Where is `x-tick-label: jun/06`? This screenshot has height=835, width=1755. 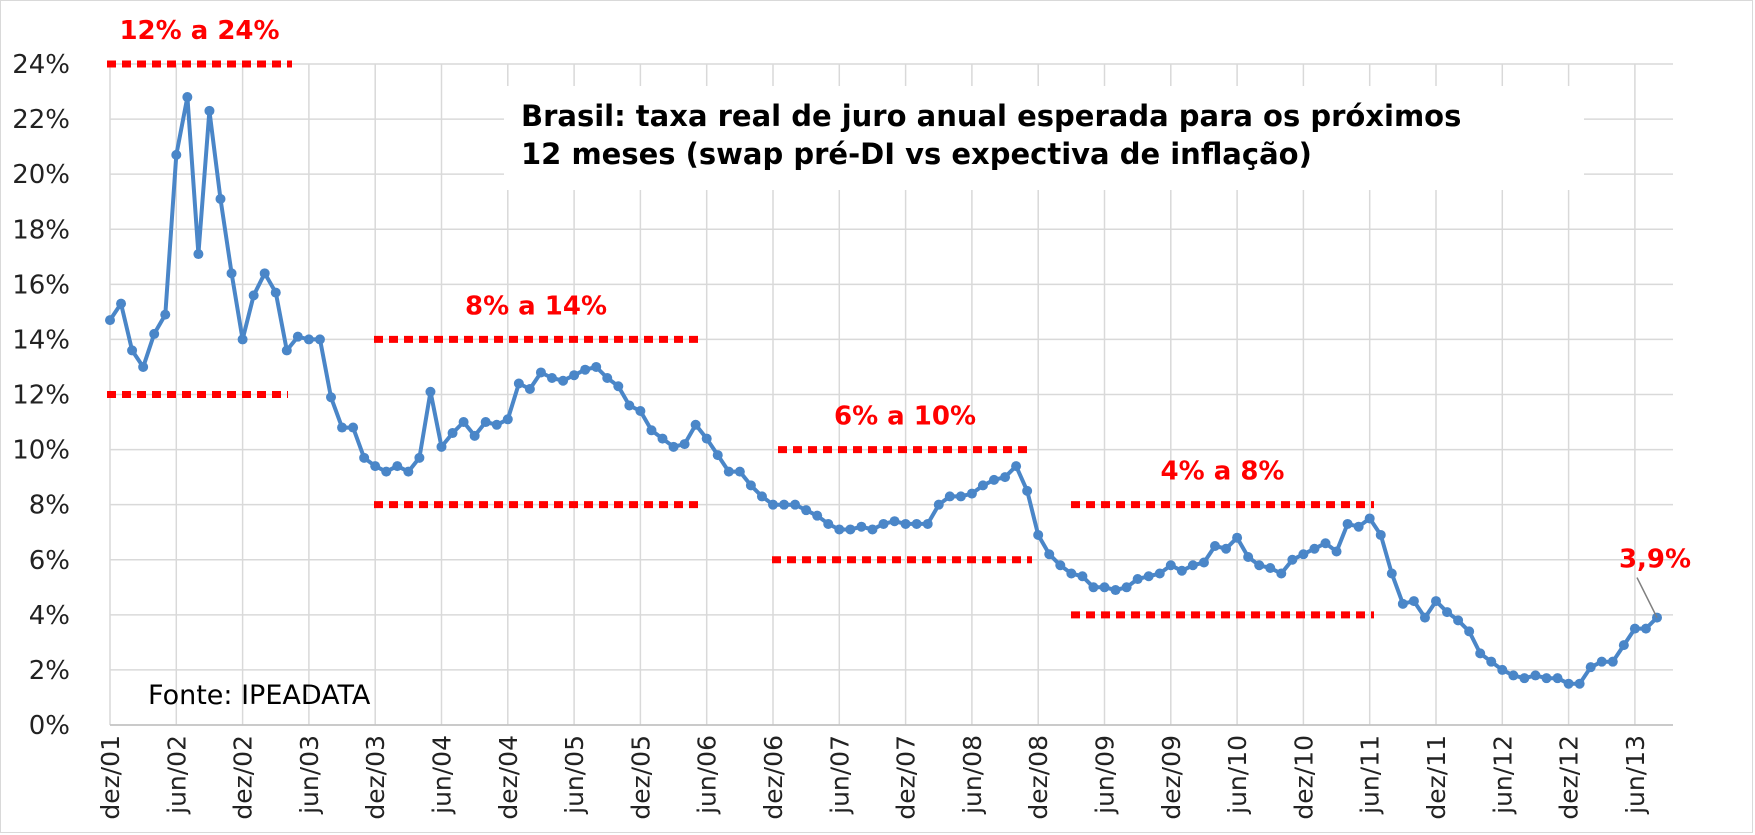 x-tick-label: jun/06 is located at coordinates (707, 775).